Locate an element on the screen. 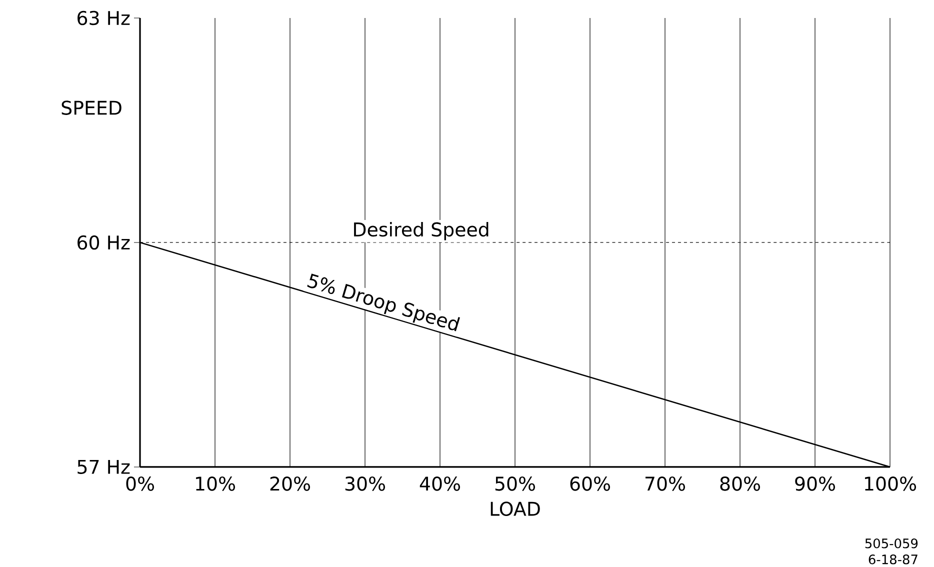 The width and height of the screenshot is (934, 567). y-tick-label: 60 Hz is located at coordinates (104, 242).